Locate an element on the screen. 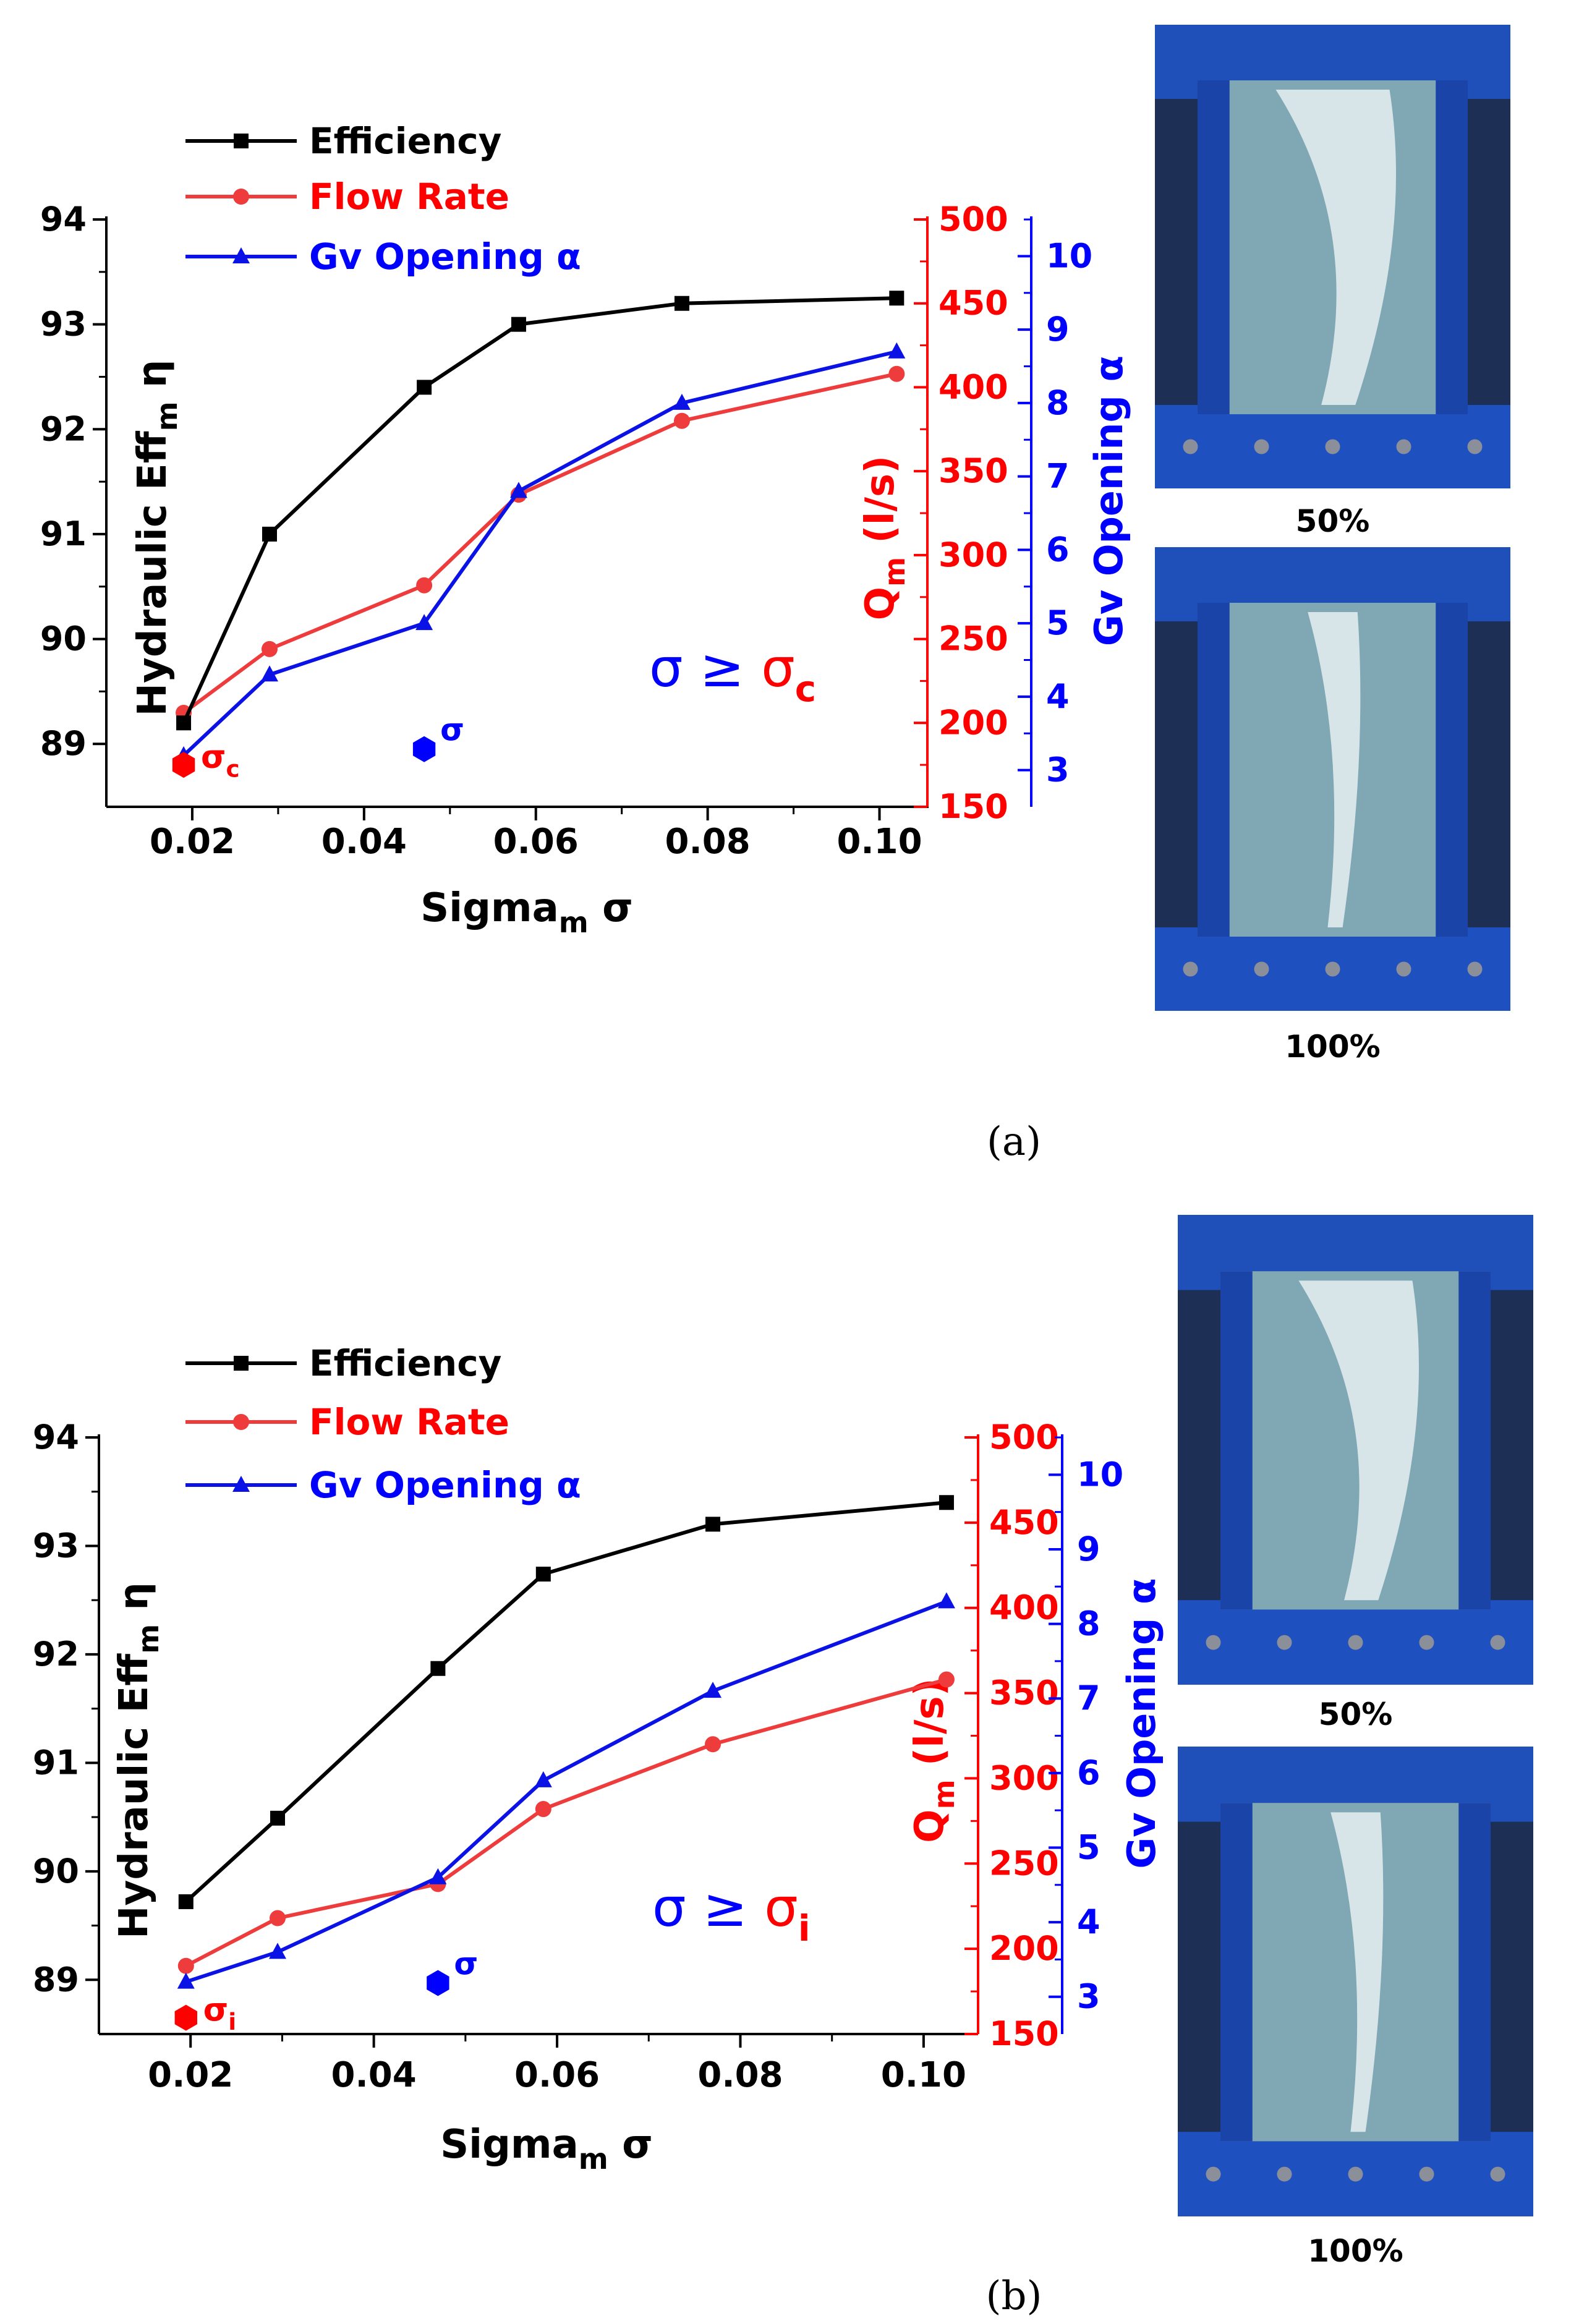 This screenshot has height=2324, width=1592. legend-gv-opening-label: Gv Opening α is located at coordinates (445, 1485).